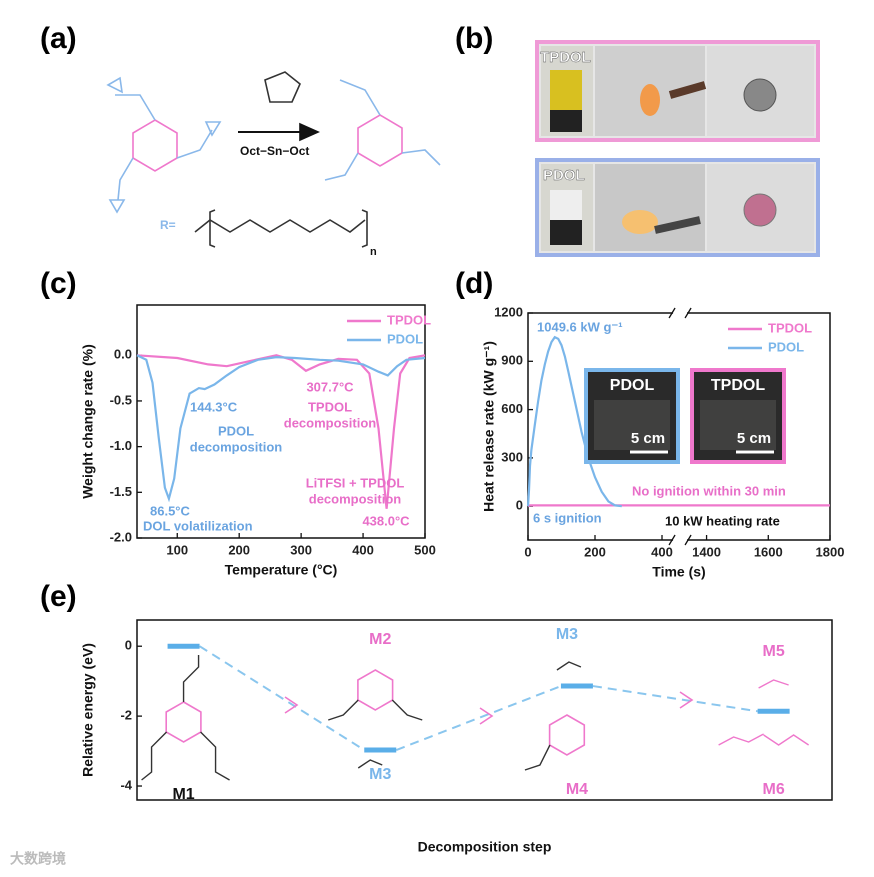 Image resolution: width=874 pixels, height=877 pixels. I want to click on annotation: 307.7°C, so click(330, 386).